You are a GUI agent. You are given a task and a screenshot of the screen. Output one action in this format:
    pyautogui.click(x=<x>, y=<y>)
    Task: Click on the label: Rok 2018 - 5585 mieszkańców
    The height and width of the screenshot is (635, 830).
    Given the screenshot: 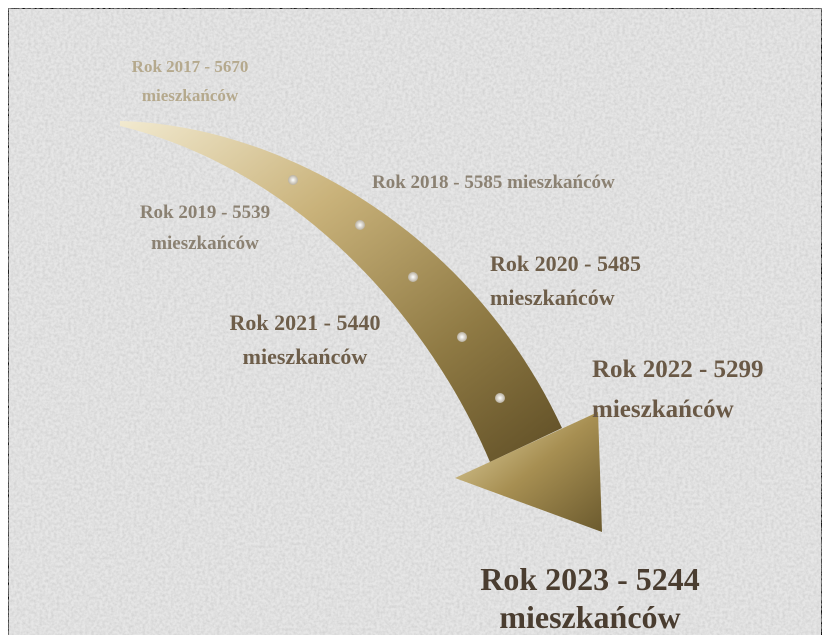 What is the action you would take?
    pyautogui.click(x=493, y=182)
    